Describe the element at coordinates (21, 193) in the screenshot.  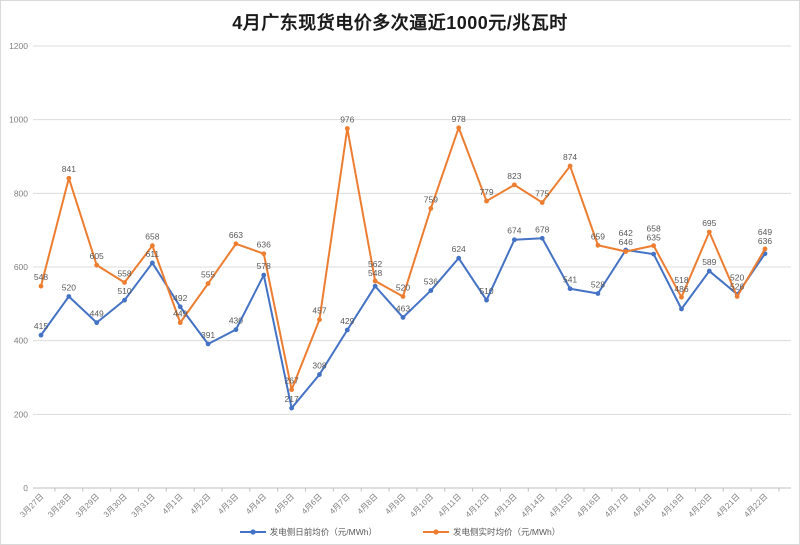
I see `y-axis-tick-label: 800` at that location.